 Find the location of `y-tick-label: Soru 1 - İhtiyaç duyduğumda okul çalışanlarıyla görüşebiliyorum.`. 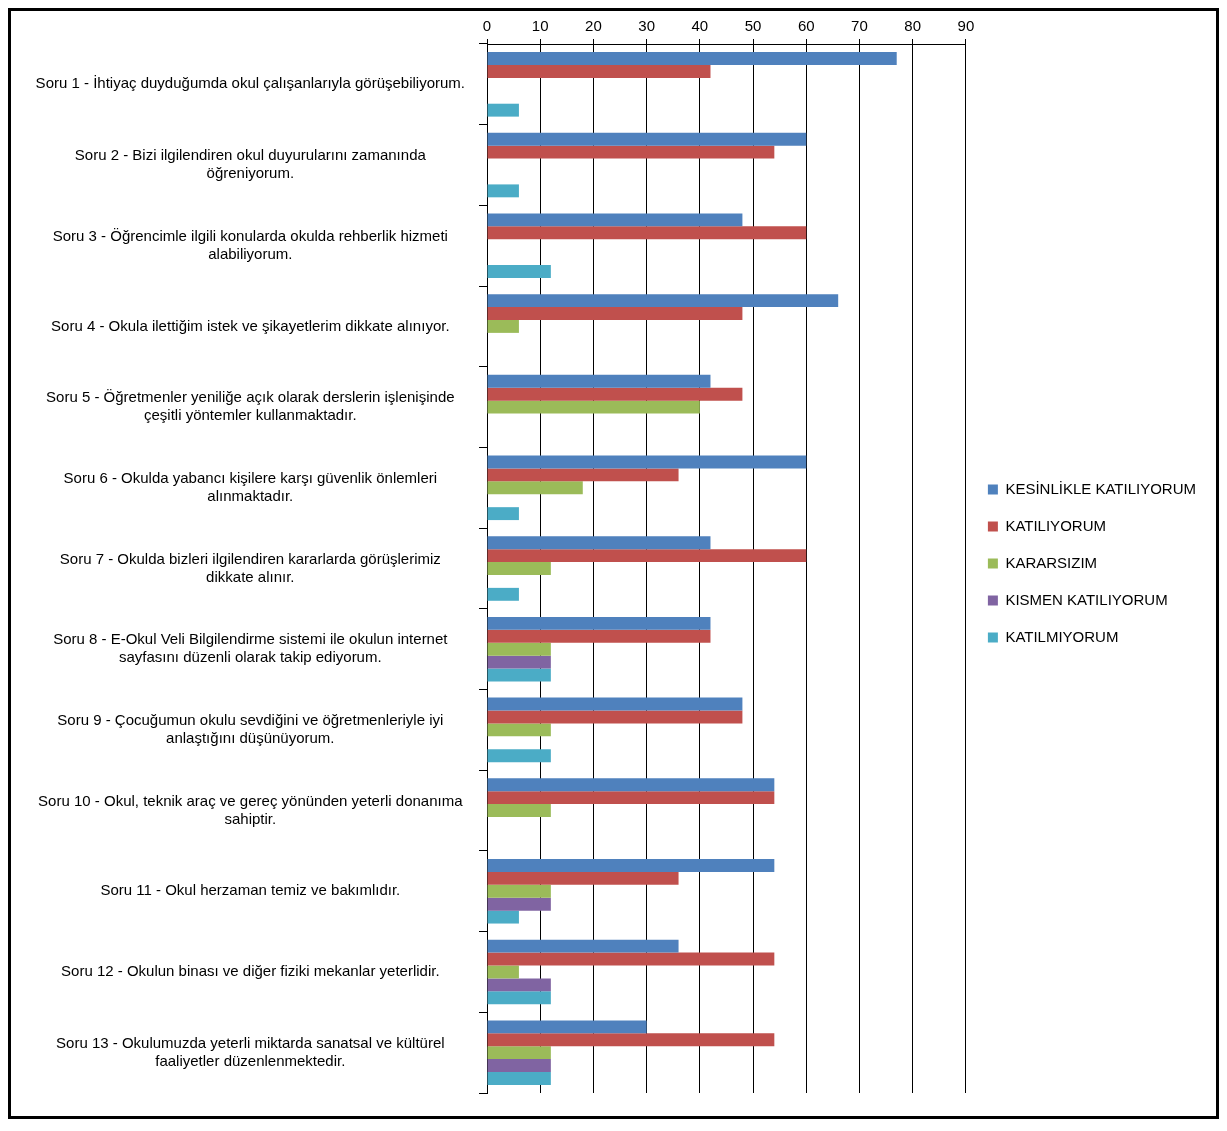

y-tick-label: Soru 1 - İhtiyaç duyduğumda okul çalışanlarıyla görüşebiliyorum. is located at coordinates (250, 83).